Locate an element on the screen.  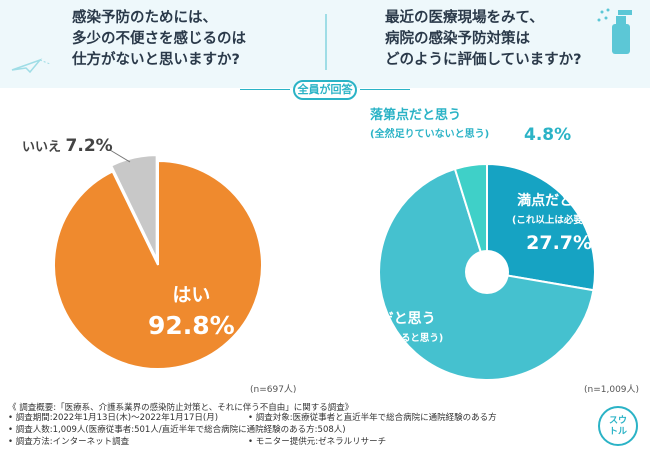
label-fail-sub: (全然足りていないと思う) is located at coordinates (430, 134).